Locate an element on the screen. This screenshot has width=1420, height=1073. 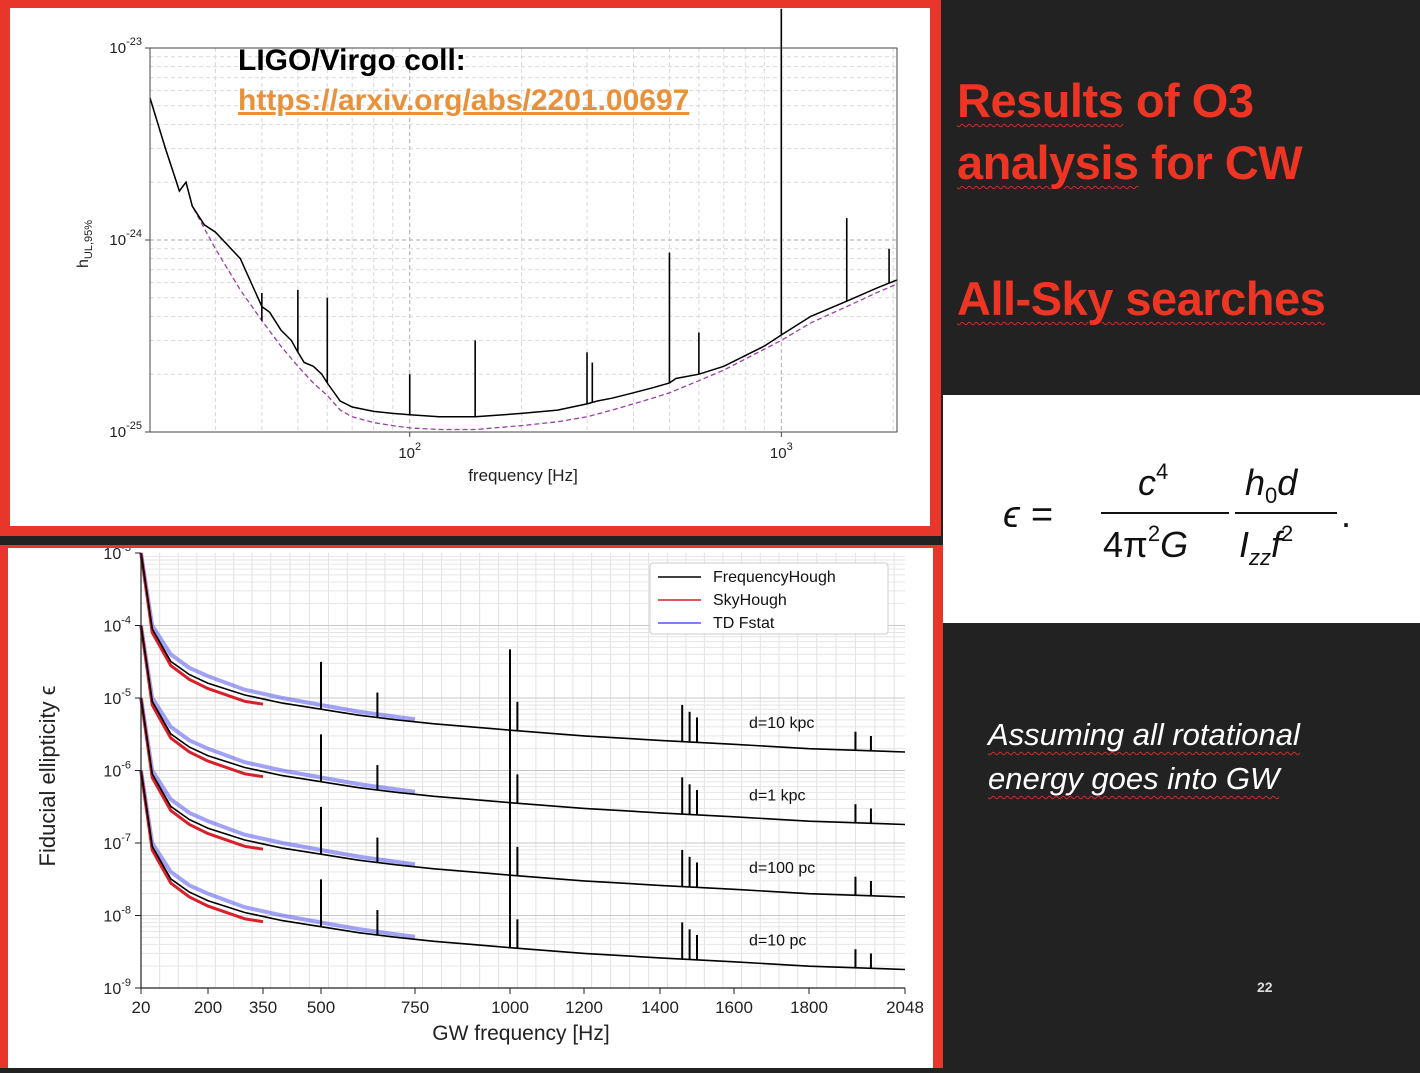
bottom-xtick-label: 1600 is located at coordinates (734, 1007).